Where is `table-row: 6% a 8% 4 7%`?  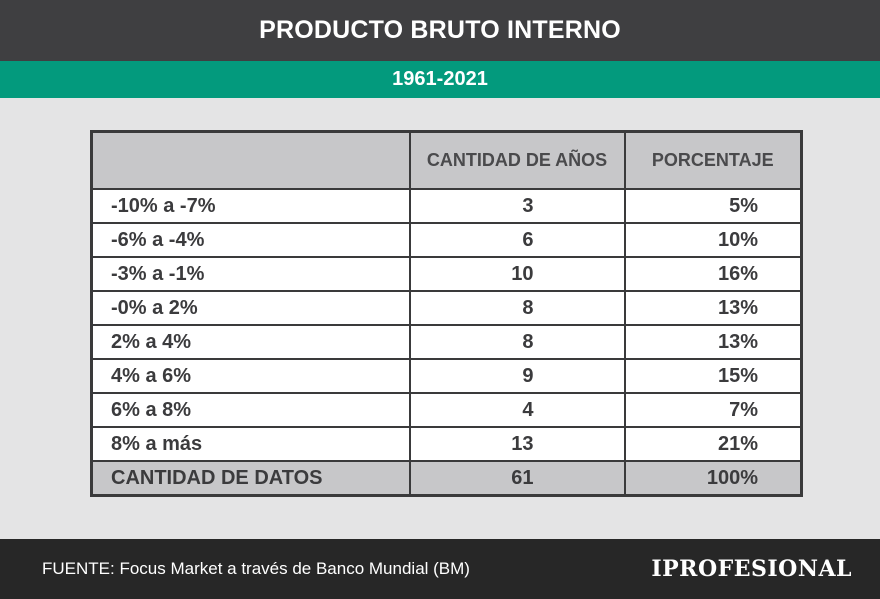
table-row: 6% a 8% 4 7% is located at coordinates (446, 410).